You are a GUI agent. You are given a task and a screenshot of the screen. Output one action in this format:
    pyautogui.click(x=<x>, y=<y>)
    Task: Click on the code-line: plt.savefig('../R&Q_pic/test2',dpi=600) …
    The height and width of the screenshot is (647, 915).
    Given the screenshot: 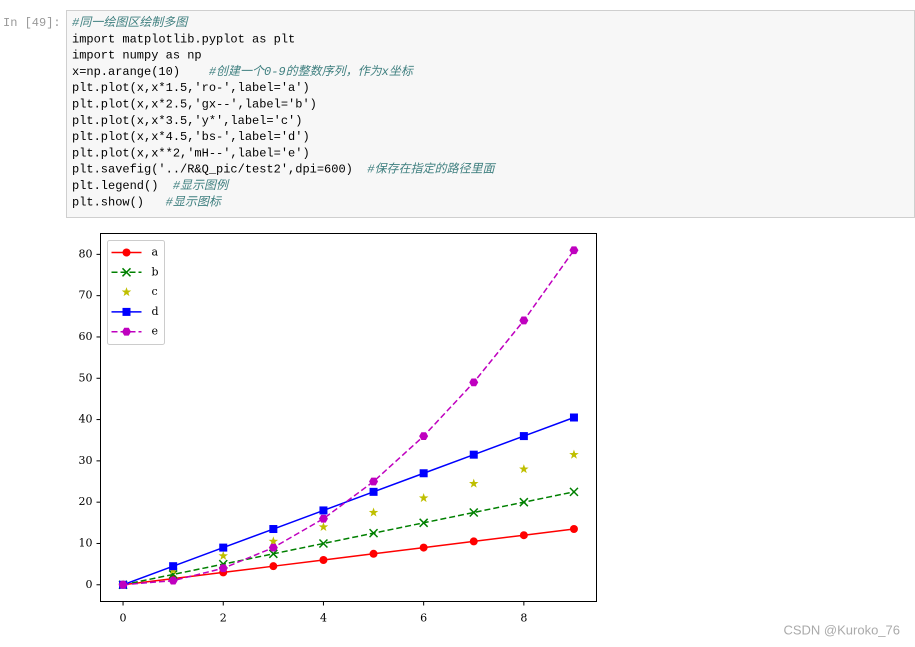 What is the action you would take?
    pyautogui.click(x=284, y=169)
    